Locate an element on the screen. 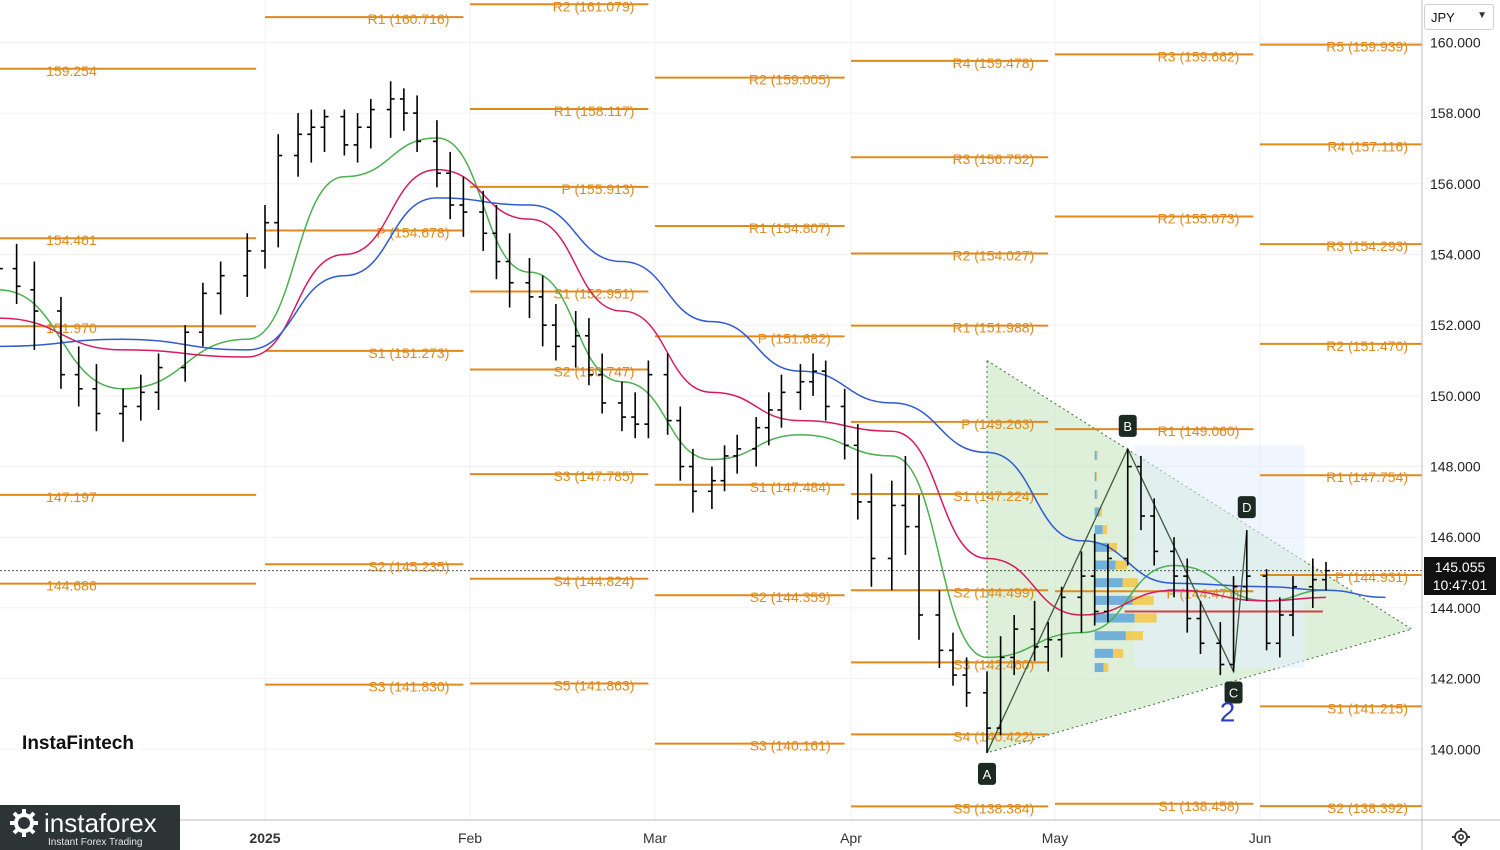 The width and height of the screenshot is (1500, 850). wave-point-label: D is located at coordinates (1246, 507).